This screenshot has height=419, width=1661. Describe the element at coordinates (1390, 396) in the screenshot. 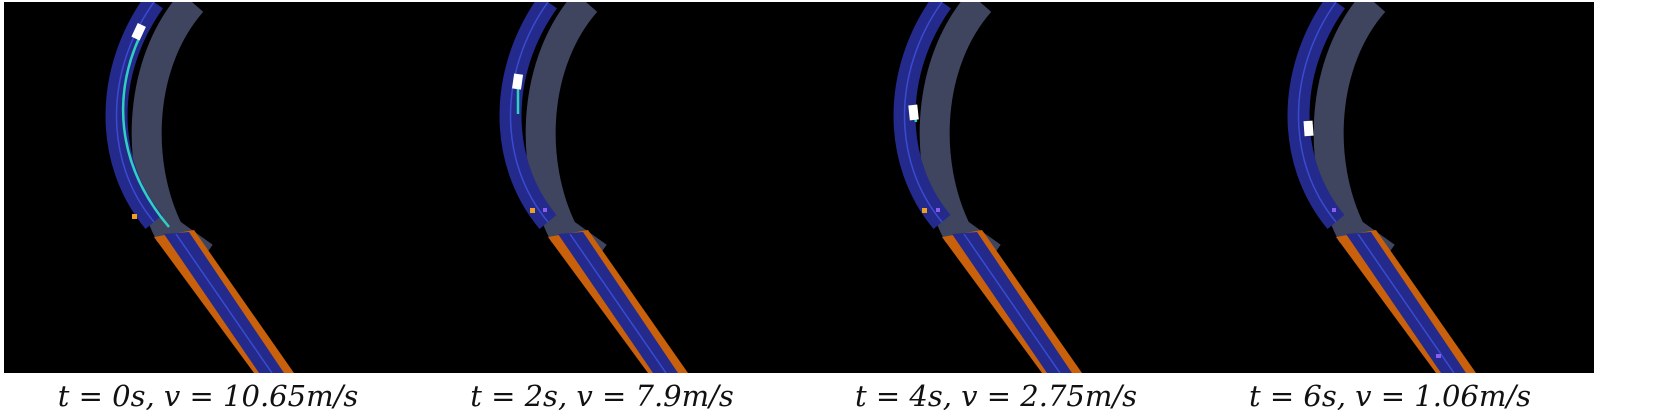

I see `caption-t6: t = 6s, v = 1.06m/s` at that location.